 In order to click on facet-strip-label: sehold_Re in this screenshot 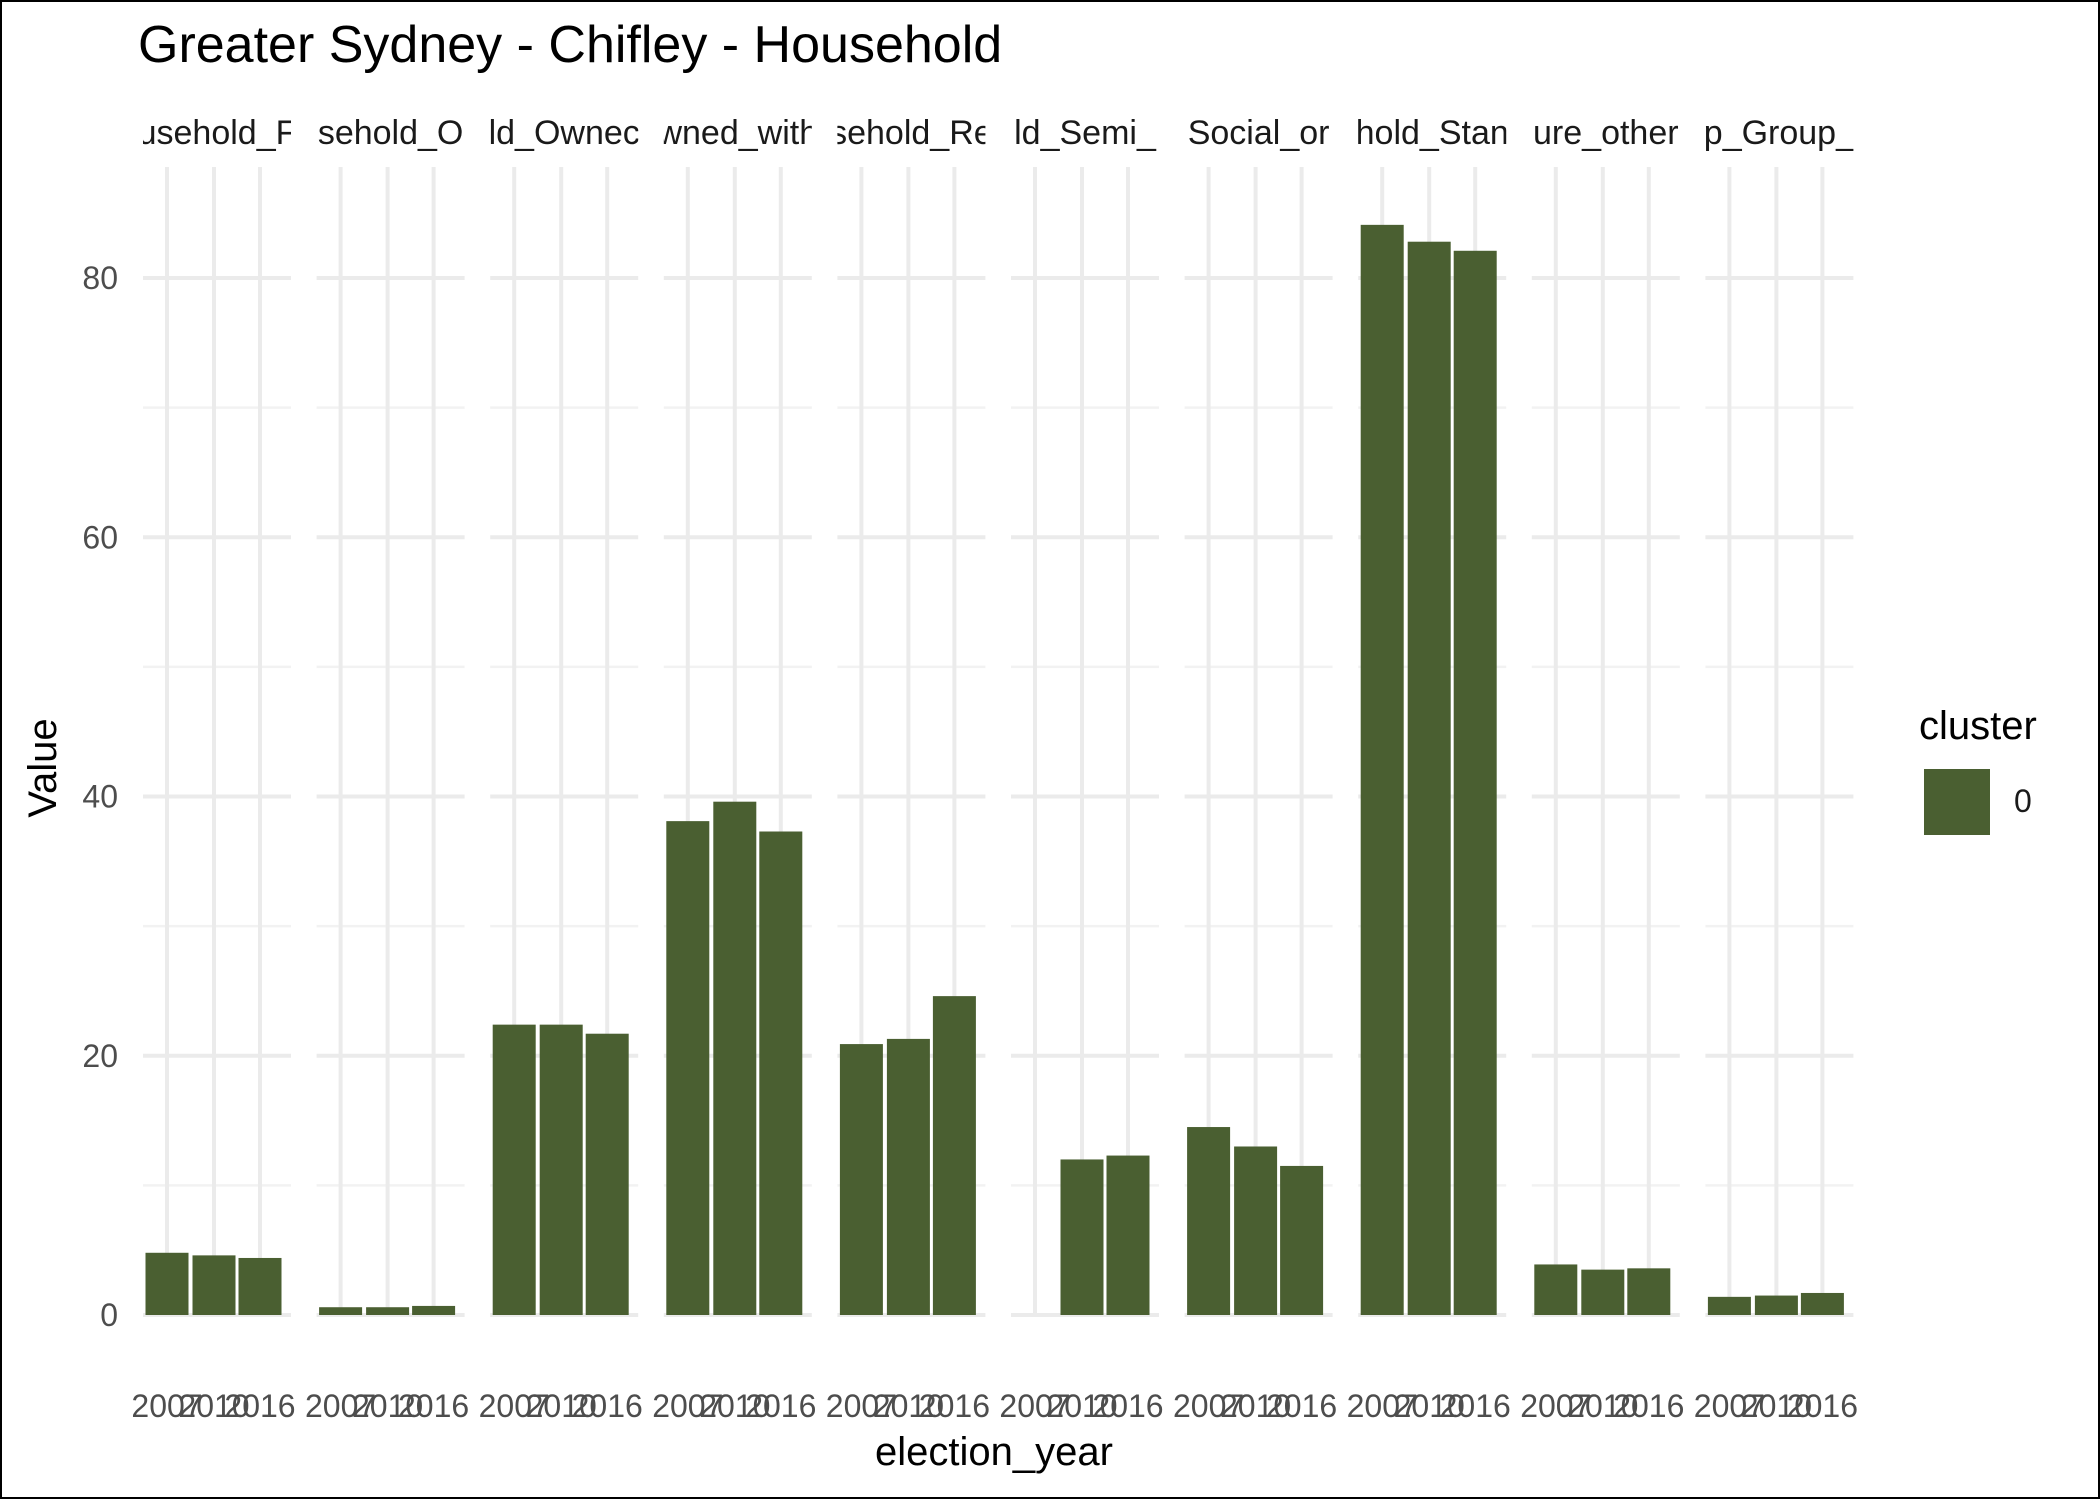, I will do `click(911, 133)`.